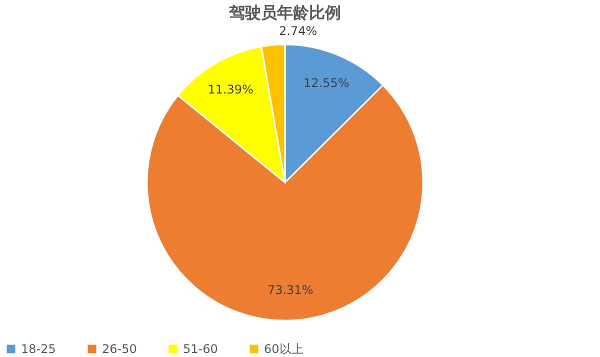  I want to click on data-label: 2.74%, so click(298, 31).